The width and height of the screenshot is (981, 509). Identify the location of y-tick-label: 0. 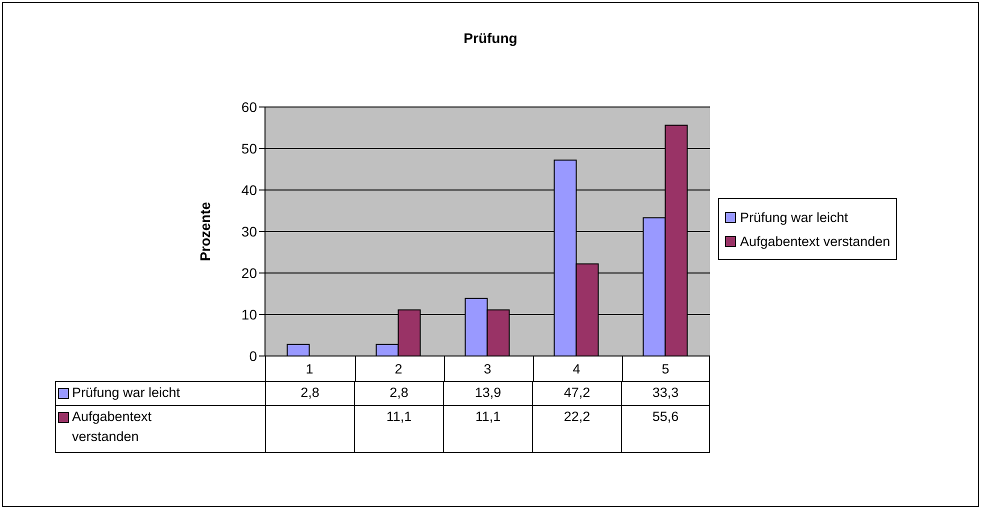
(253, 356).